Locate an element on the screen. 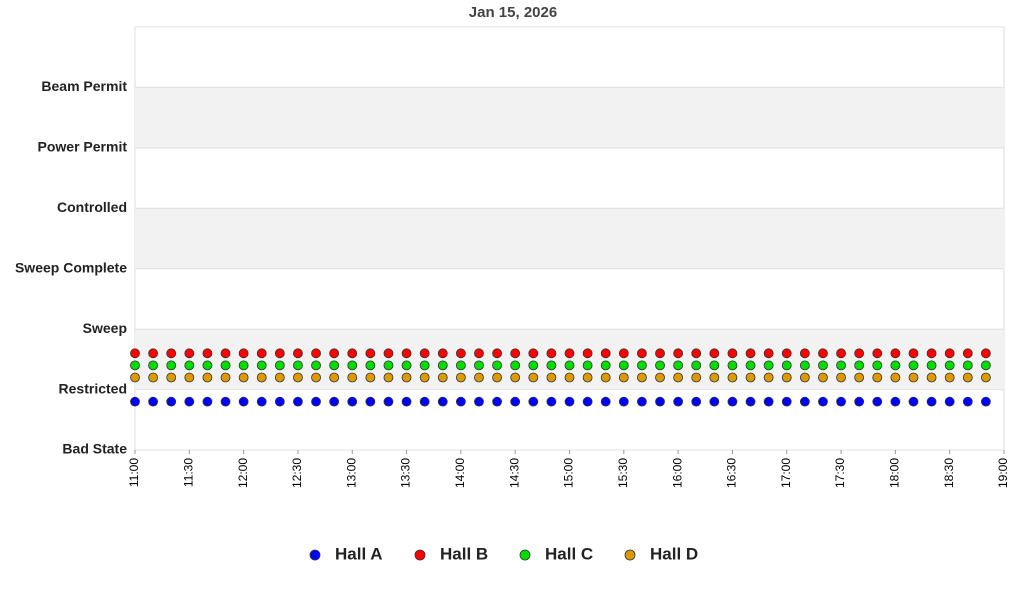 The image size is (1024, 600). legend-label: Hall B is located at coordinates (464, 553).